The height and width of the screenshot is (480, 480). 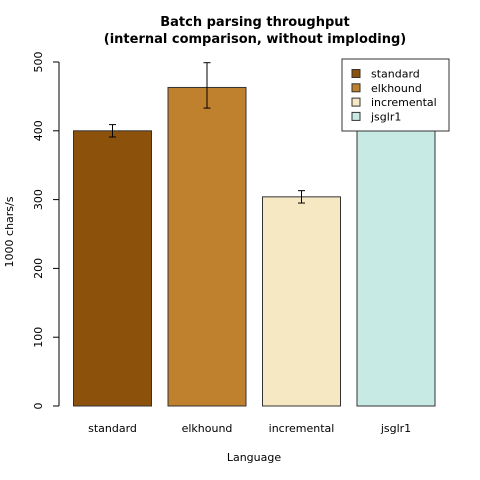 I want to click on x-tick-label-elkhound: elkhound, so click(x=207, y=428).